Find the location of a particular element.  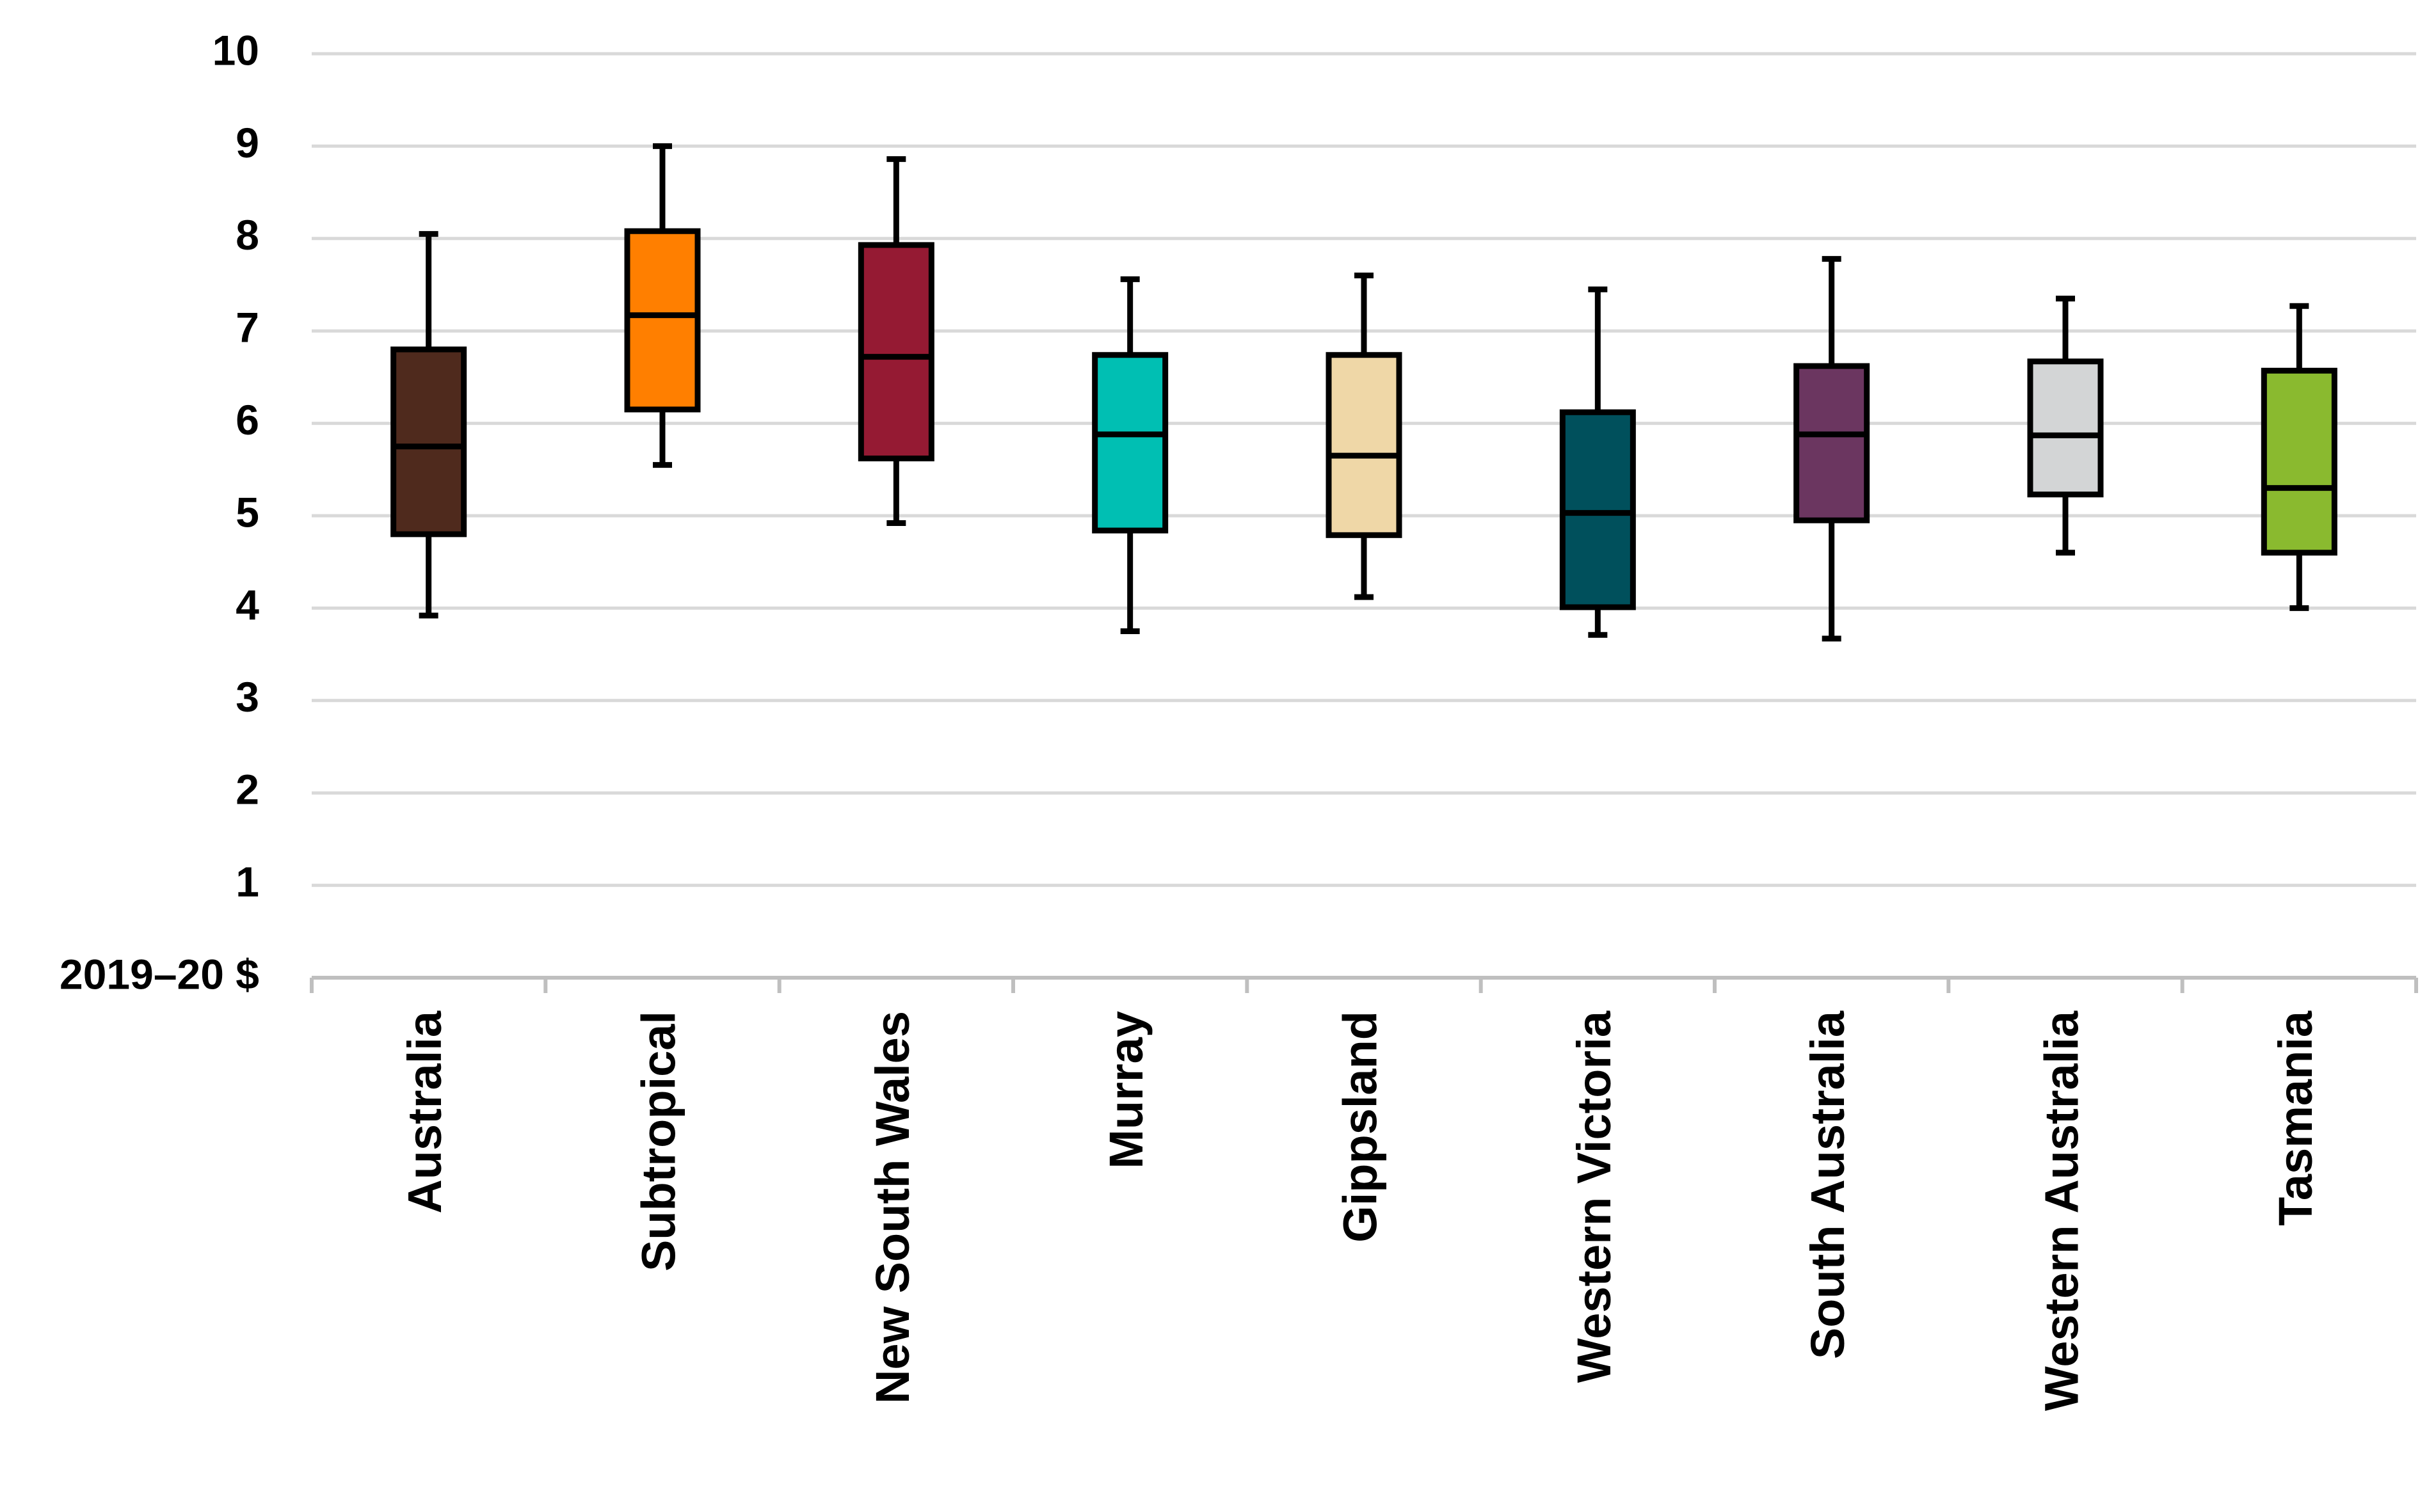

box-australia is located at coordinates (428, 425).